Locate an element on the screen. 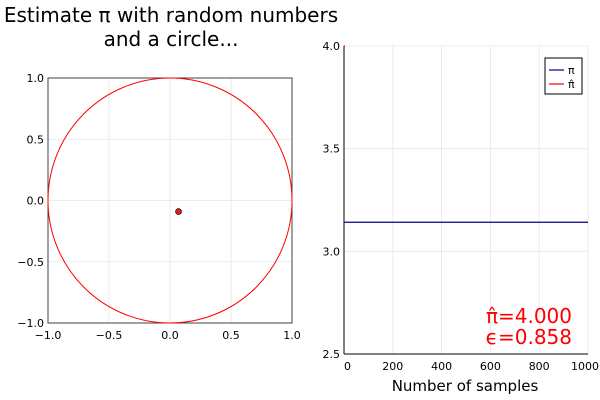  right-y-tick-label: 2.5 is located at coordinates (332, 354).